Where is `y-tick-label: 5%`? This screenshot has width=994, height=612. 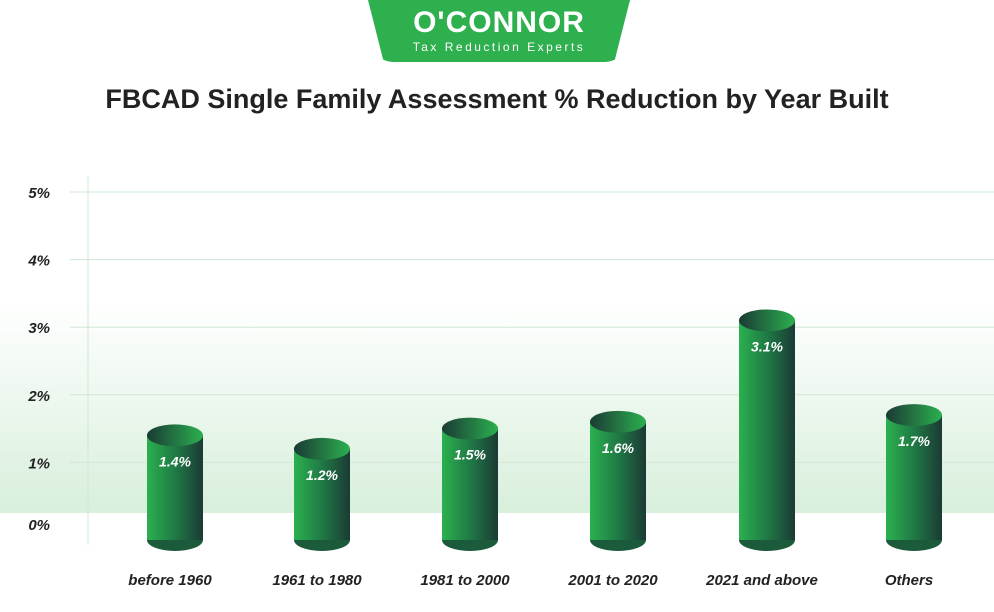
y-tick-label: 5% is located at coordinates (39, 193).